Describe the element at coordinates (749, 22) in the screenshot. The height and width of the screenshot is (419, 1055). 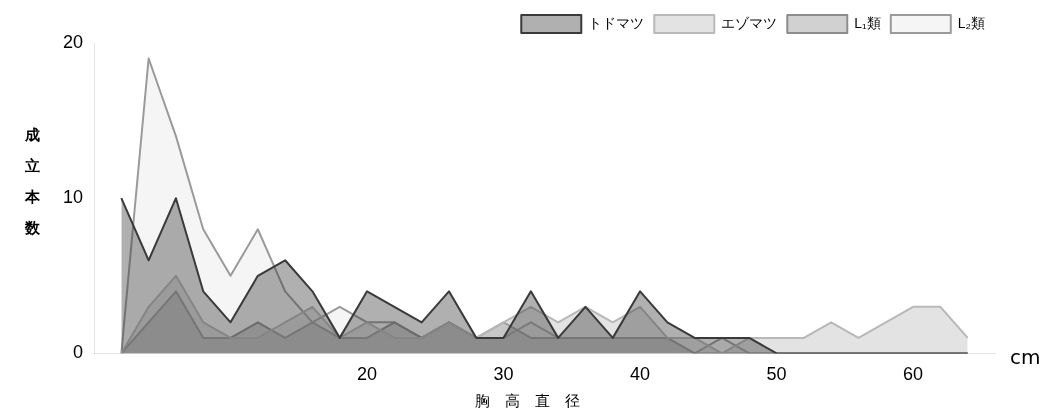
I see `legend-label: エゾマツ` at that location.